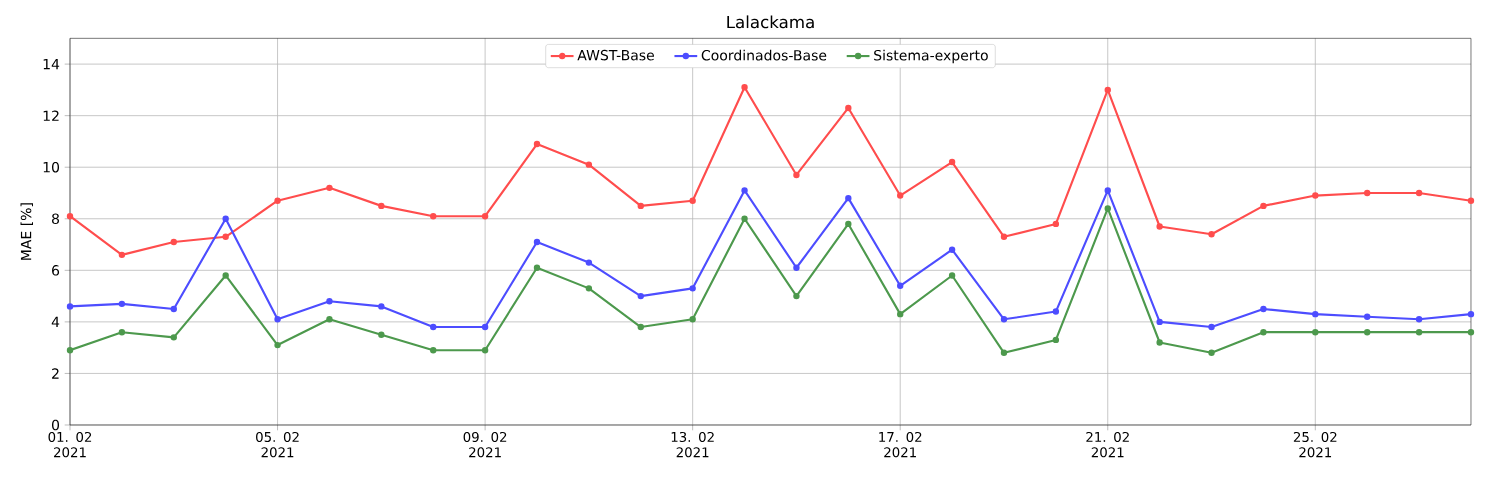 This screenshot has width=1486, height=477. What do you see at coordinates (692, 444) in the screenshot?
I see `x-tick-label: 13. 02 2021` at bounding box center [692, 444].